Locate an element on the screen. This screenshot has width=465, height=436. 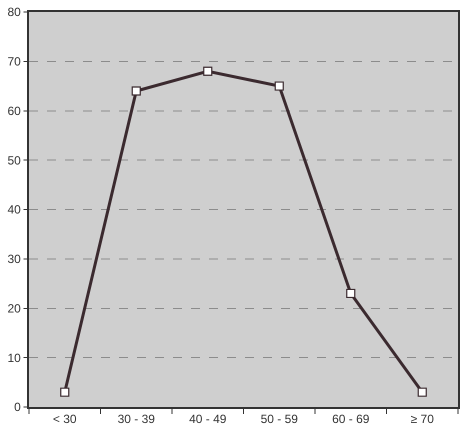
x-tick-label: 50 - 59 is located at coordinates (279, 419).